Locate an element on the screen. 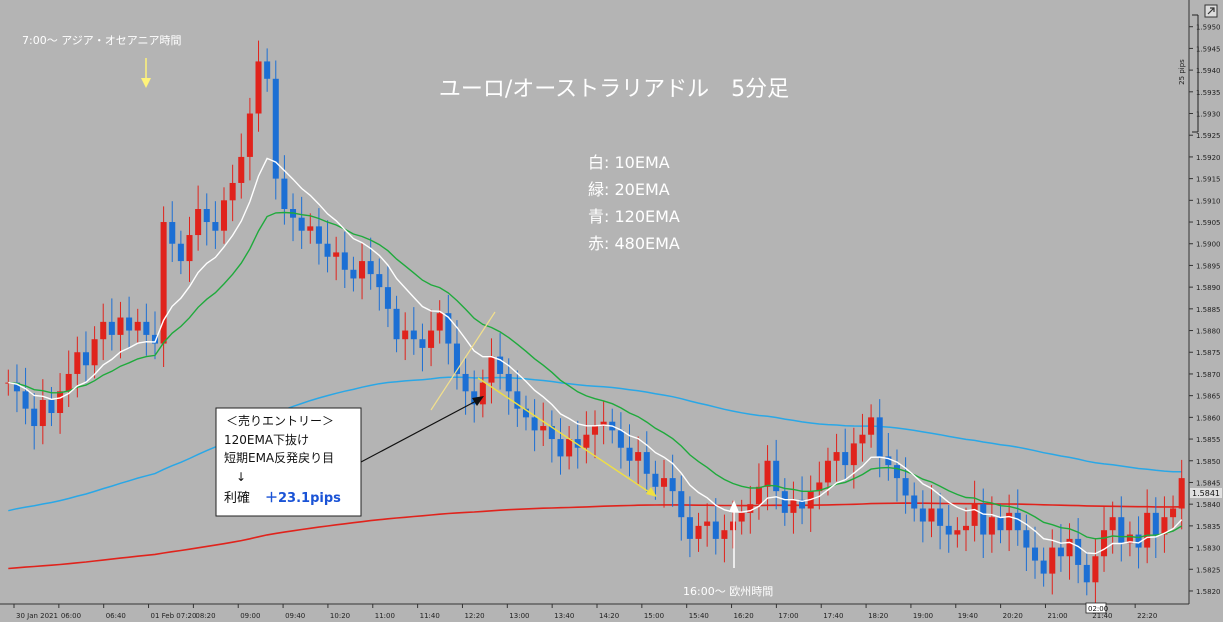 Image resolution: width=1223 pixels, height=622 pixels. profit-arrow is located at coordinates (567, 437).